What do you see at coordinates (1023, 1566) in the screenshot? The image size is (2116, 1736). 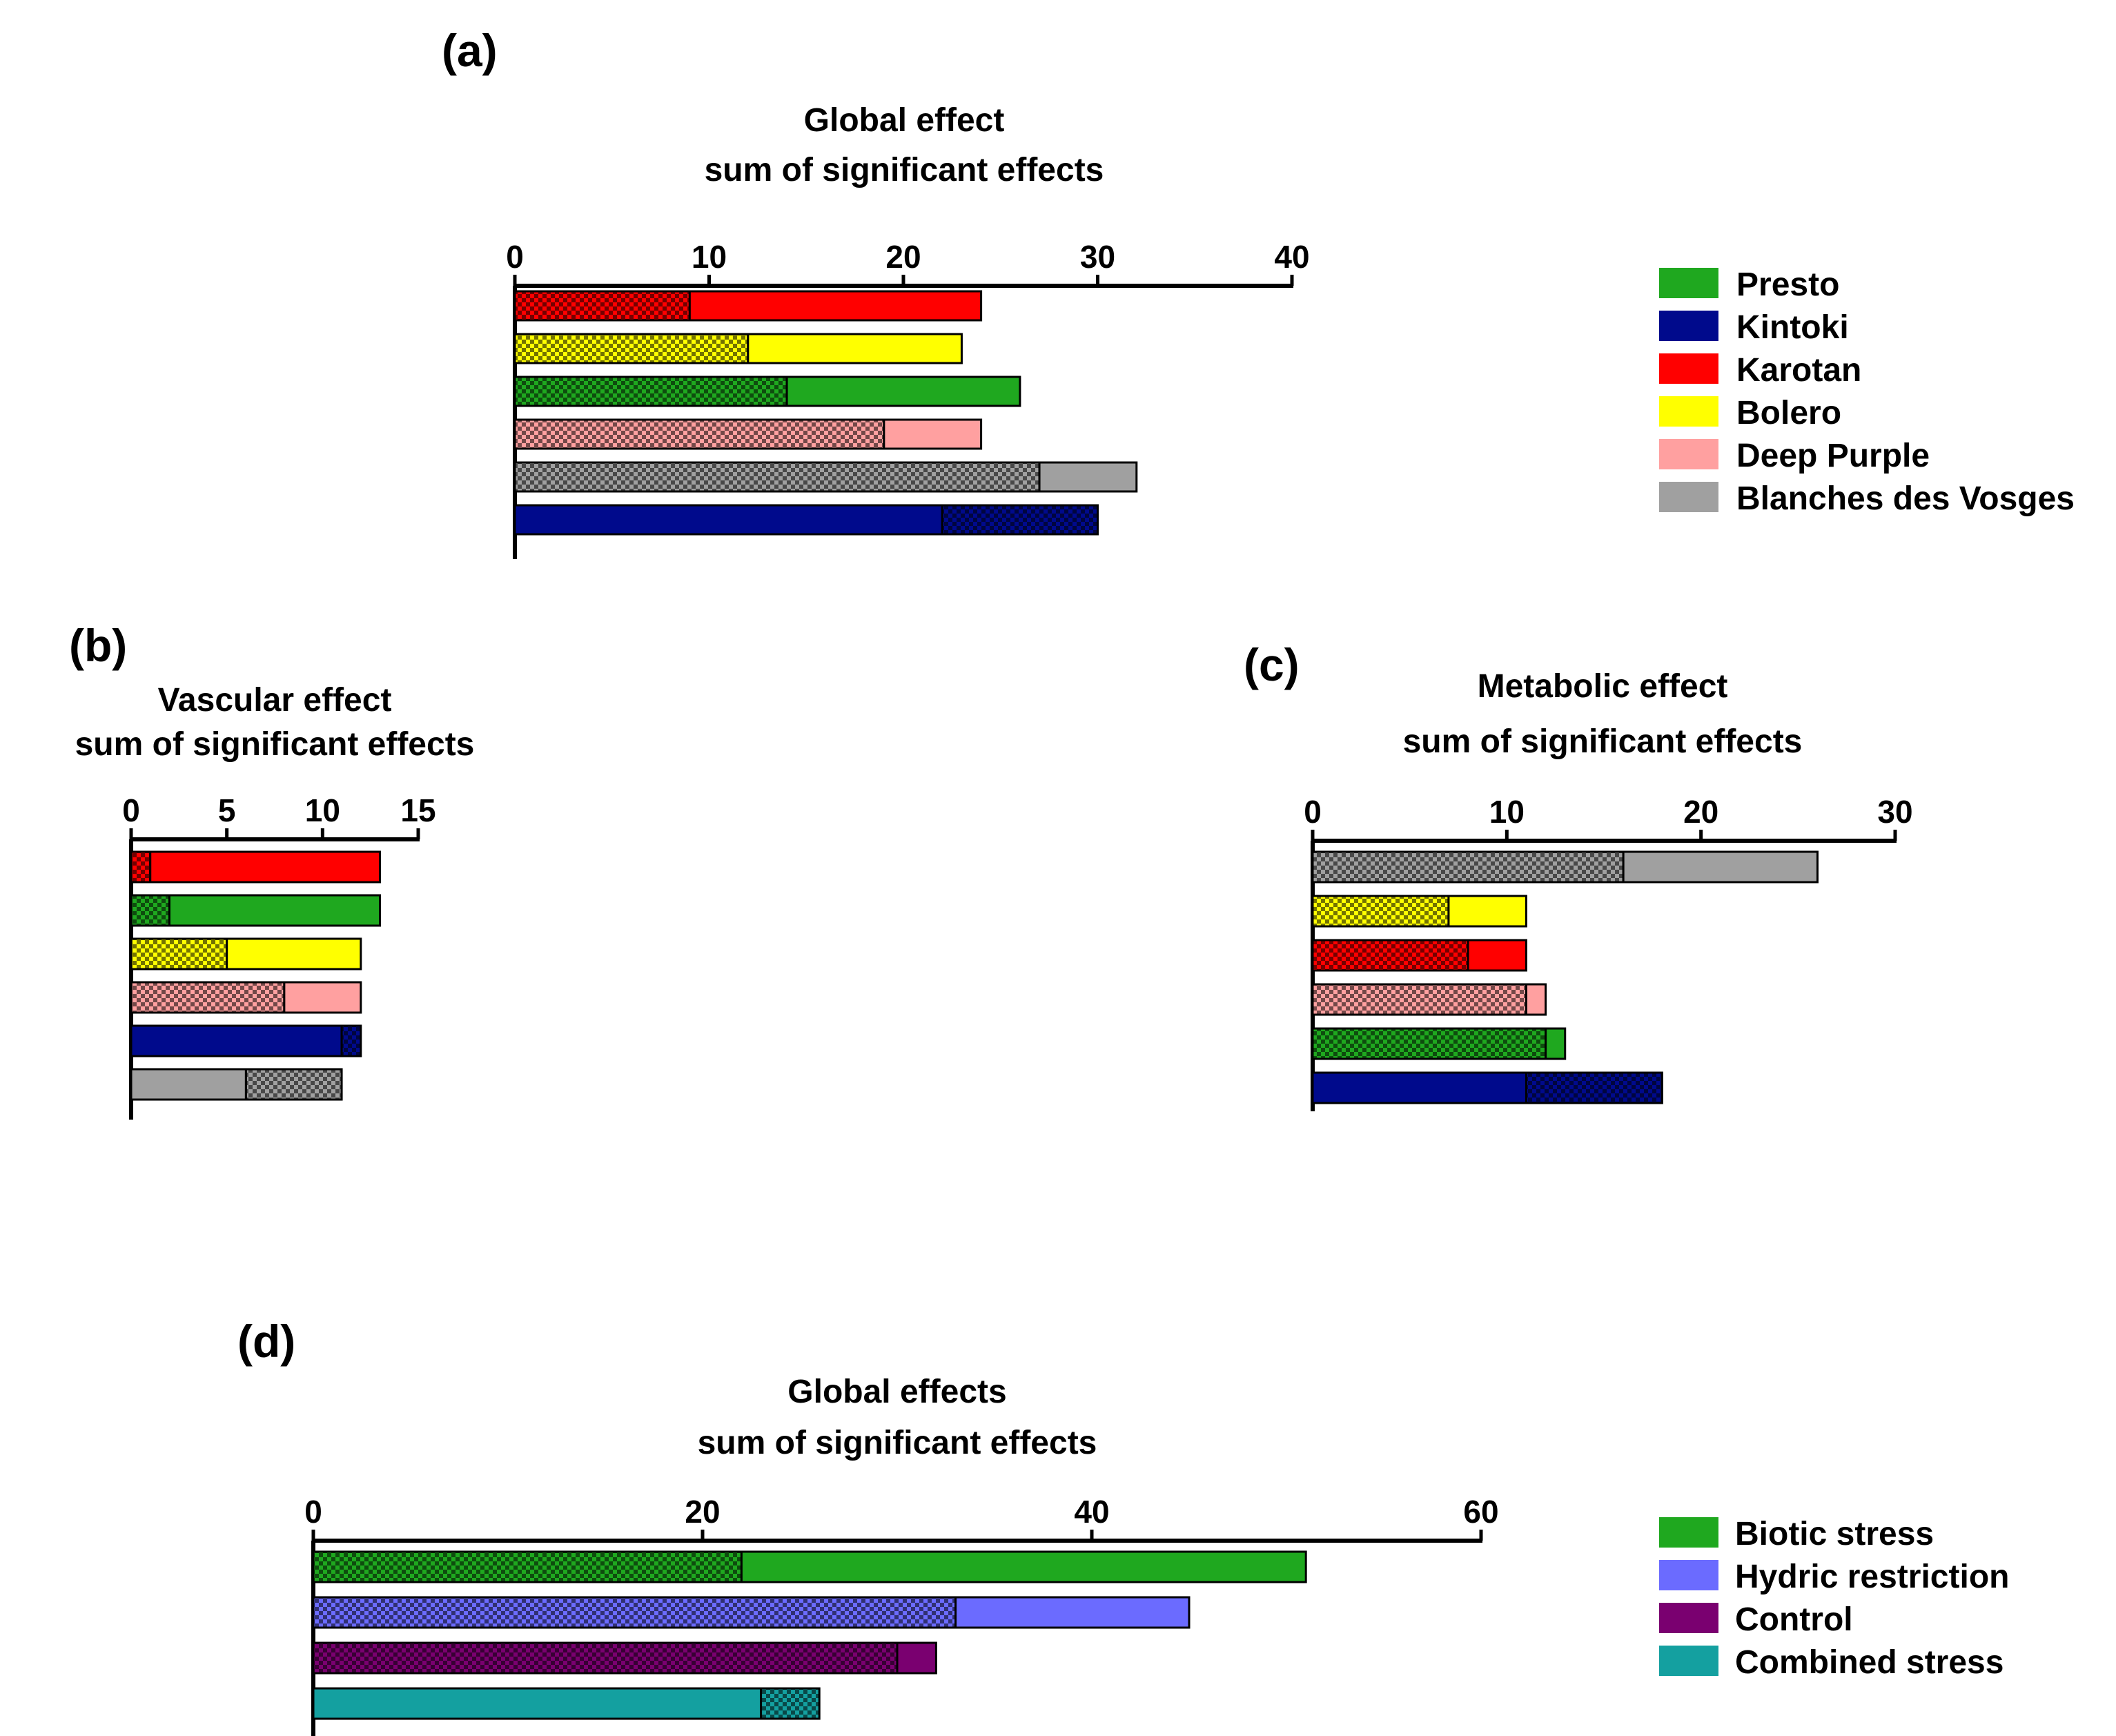 I see `bar-segment-solid-biotic-stress` at bounding box center [1023, 1566].